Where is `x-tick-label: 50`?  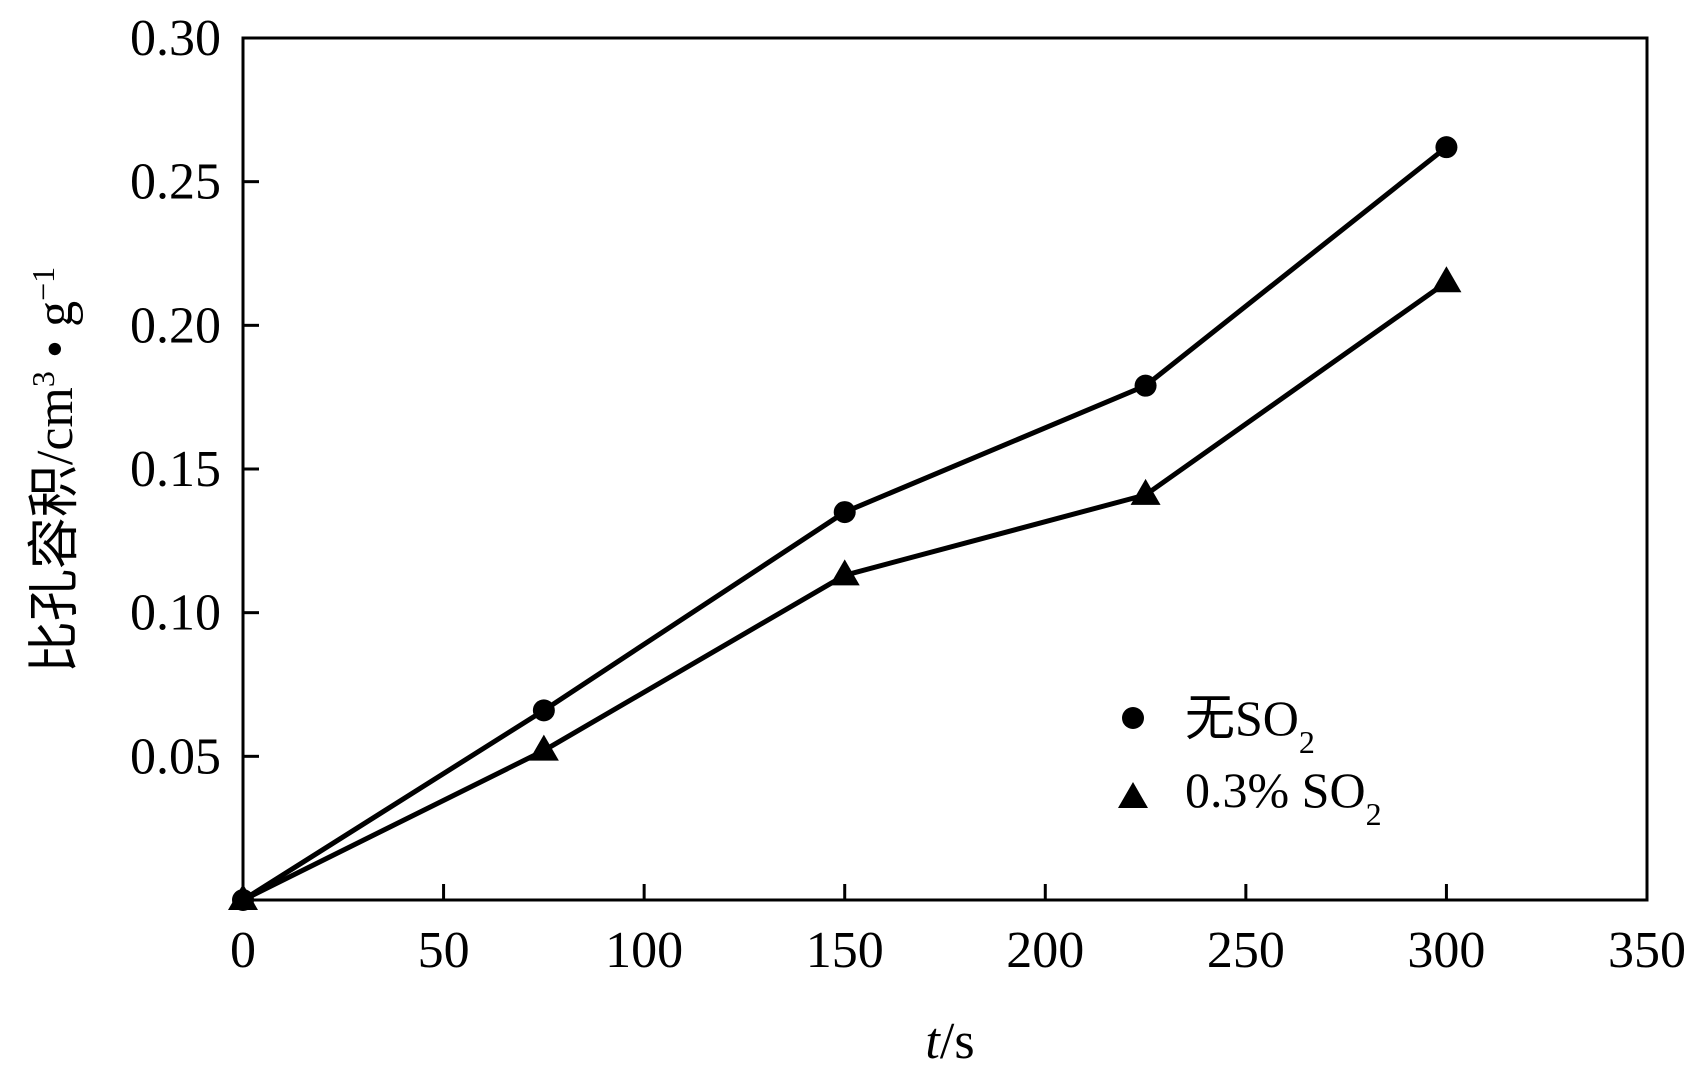 x-tick-label: 50 is located at coordinates (444, 950).